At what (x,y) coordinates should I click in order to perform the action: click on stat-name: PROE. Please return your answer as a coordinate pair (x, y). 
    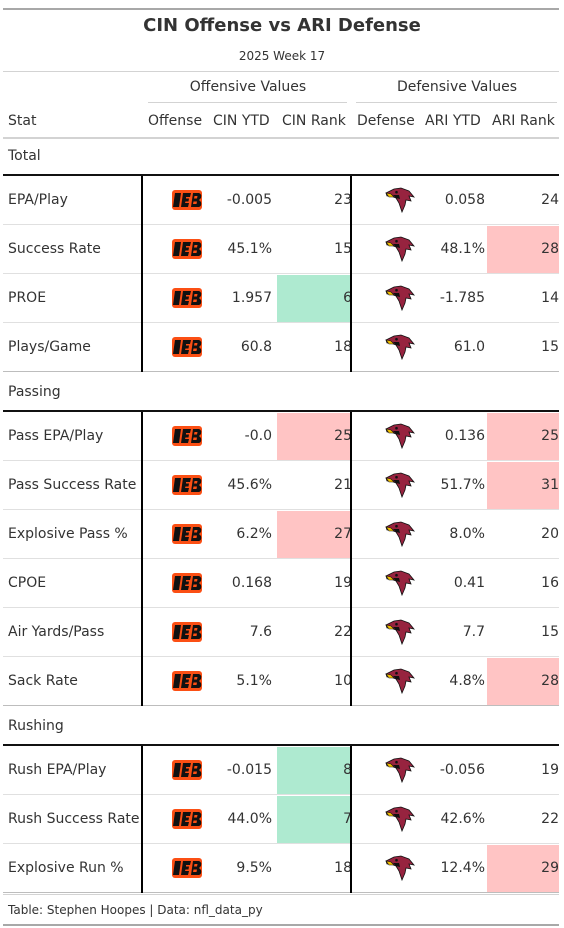
    Looking at the image, I should click on (27, 298).